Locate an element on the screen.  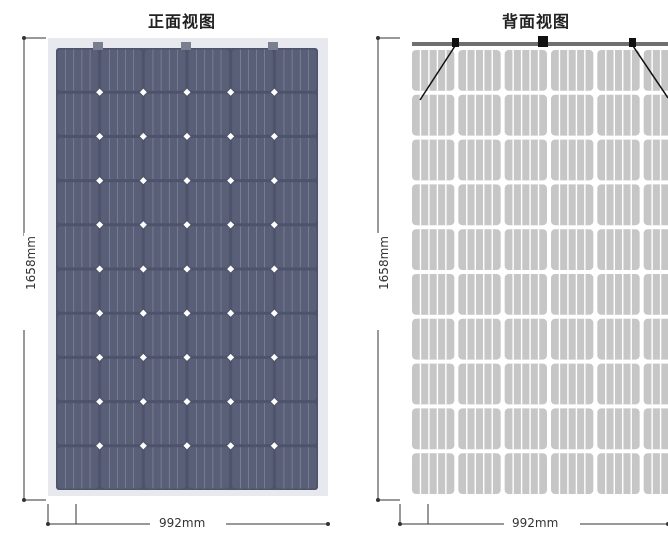
back-height-label: 1658mm is located at coordinates (383, 263).